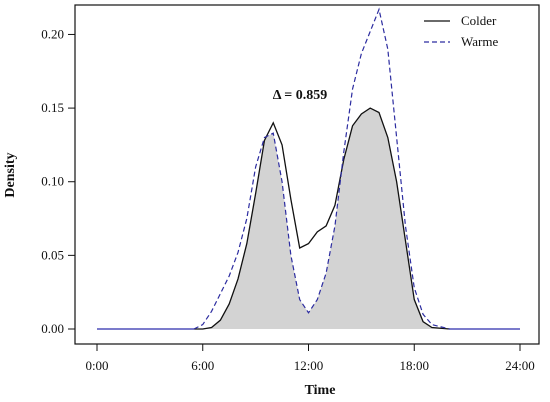  What do you see at coordinates (520, 365) in the screenshot?
I see `x-tick-label: 24:00` at bounding box center [520, 365].